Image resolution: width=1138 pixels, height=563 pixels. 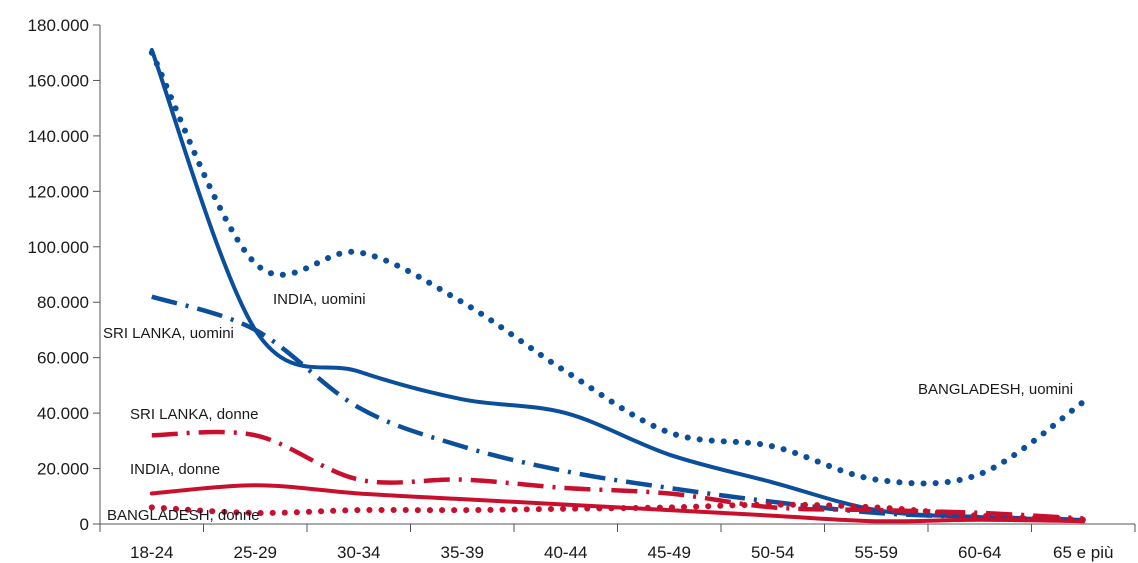 What do you see at coordinates (319, 299) in the screenshot?
I see `series-label-1: INDIA, uomini` at bounding box center [319, 299].